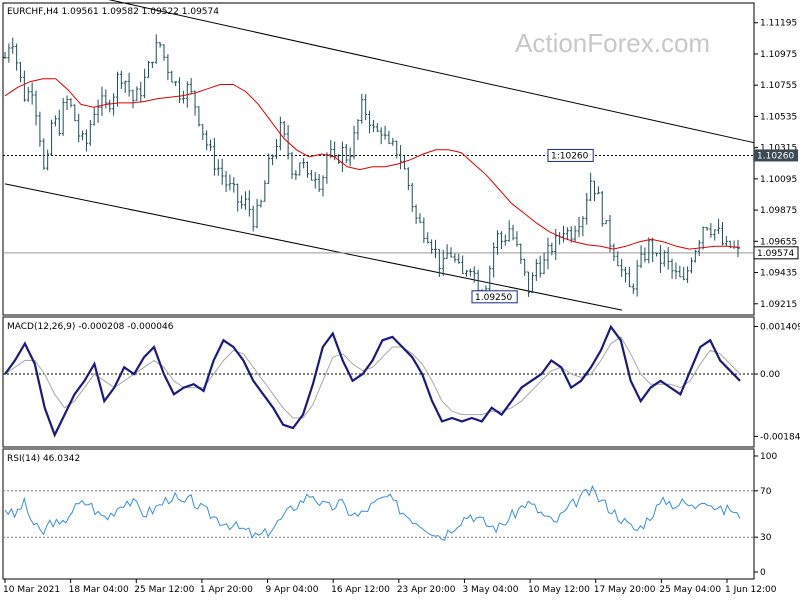  What do you see at coordinates (570, 155) in the screenshot?
I see `annotation-box` at bounding box center [570, 155].